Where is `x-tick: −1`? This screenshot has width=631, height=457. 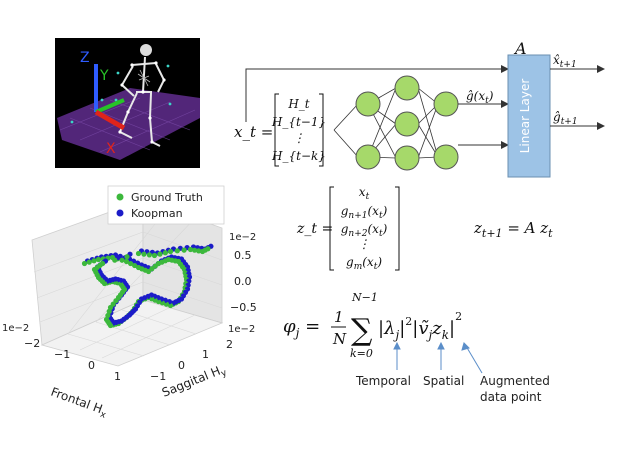
x-tick: −1 is located at coordinates (62, 354).